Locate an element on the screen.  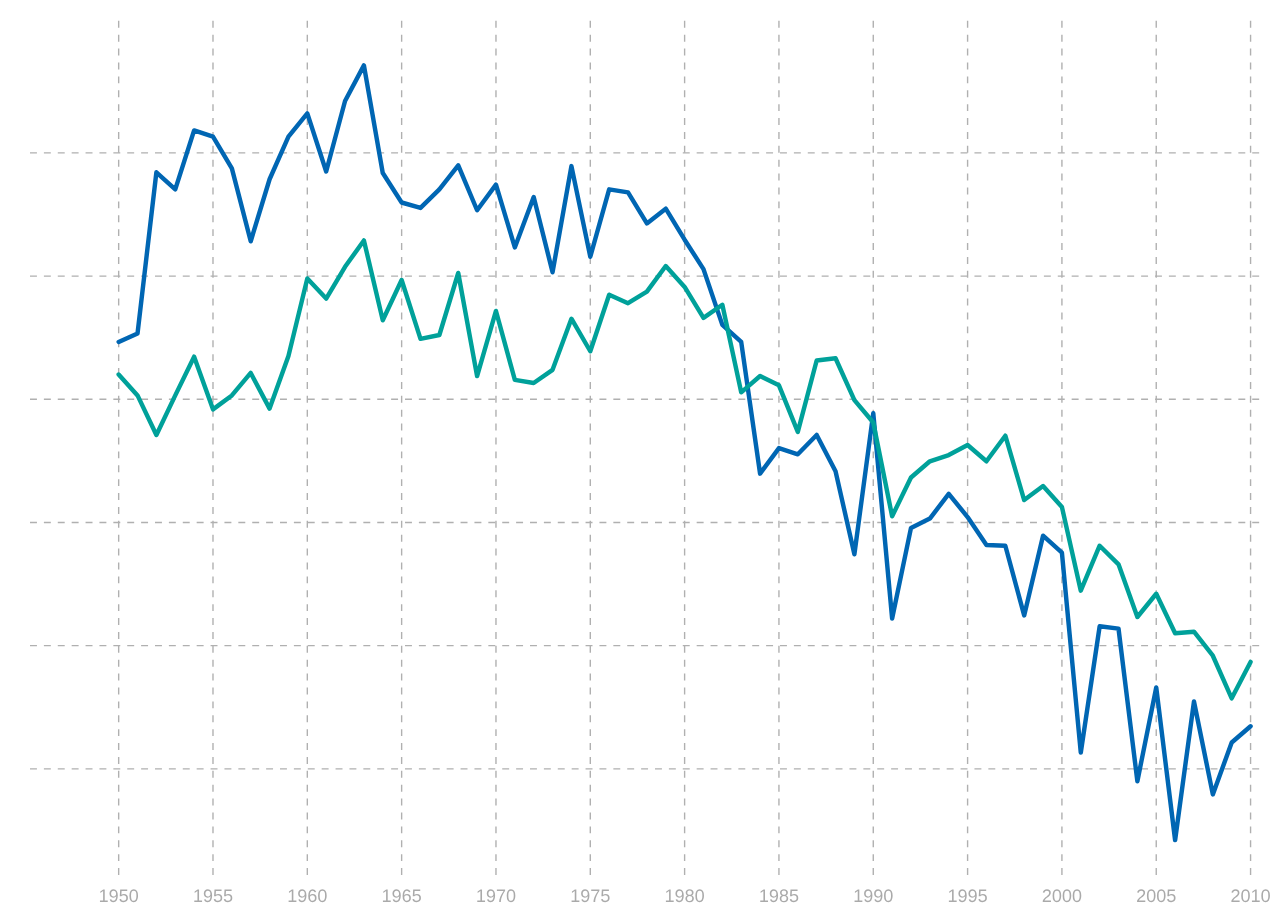
x-tick-label: 1980 is located at coordinates (684, 896).